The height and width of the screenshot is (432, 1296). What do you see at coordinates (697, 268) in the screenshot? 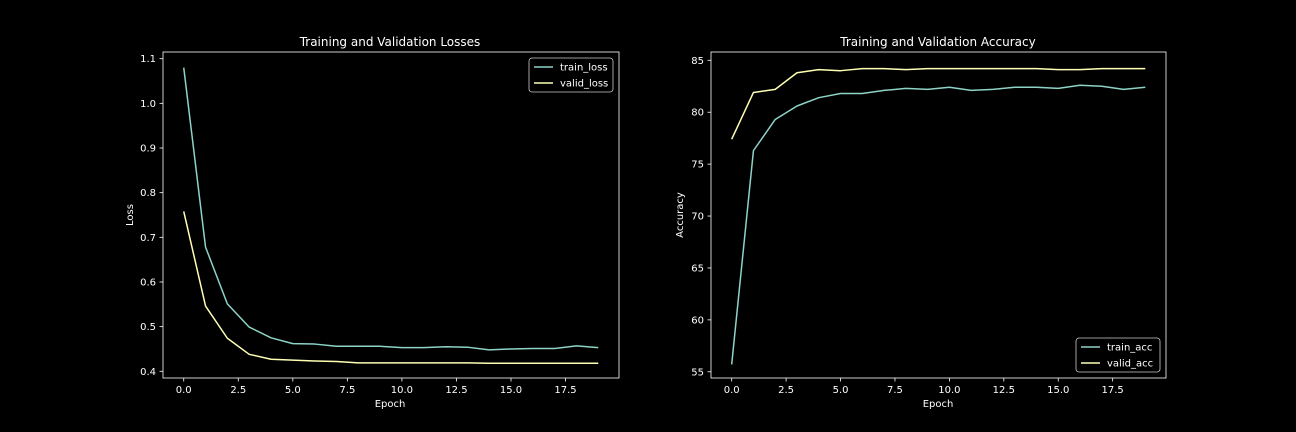
I see `accuracy-y-tick-label: 65` at bounding box center [697, 268].